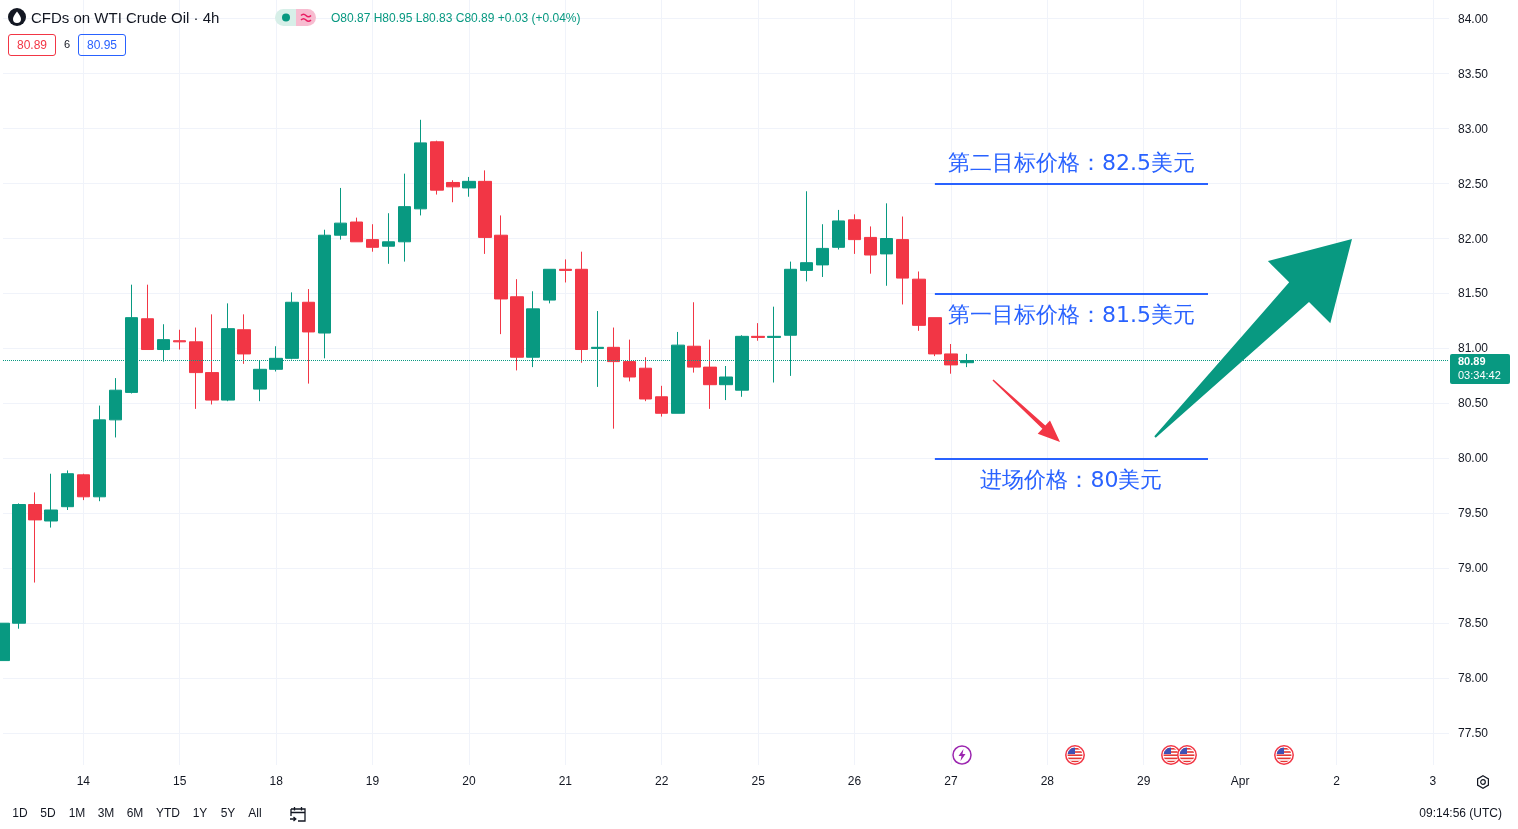 Image resolution: width=1518 pixels, height=829 pixels. Describe the element at coordinates (1472, 360) in the screenshot. I see `ref-line-label: 80.89` at that location.